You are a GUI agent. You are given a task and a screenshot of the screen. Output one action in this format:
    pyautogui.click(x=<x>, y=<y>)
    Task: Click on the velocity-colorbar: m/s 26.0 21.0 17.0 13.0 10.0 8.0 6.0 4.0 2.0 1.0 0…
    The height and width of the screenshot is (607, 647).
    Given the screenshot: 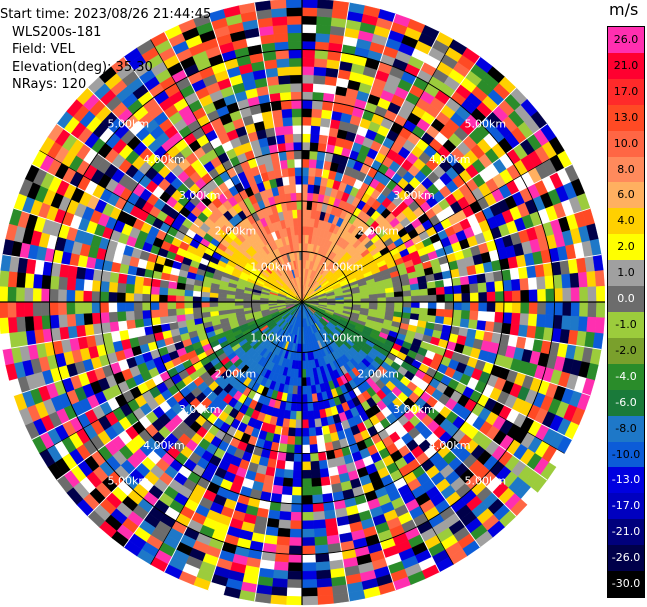 What is the action you would take?
    pyautogui.click(x=626, y=303)
    